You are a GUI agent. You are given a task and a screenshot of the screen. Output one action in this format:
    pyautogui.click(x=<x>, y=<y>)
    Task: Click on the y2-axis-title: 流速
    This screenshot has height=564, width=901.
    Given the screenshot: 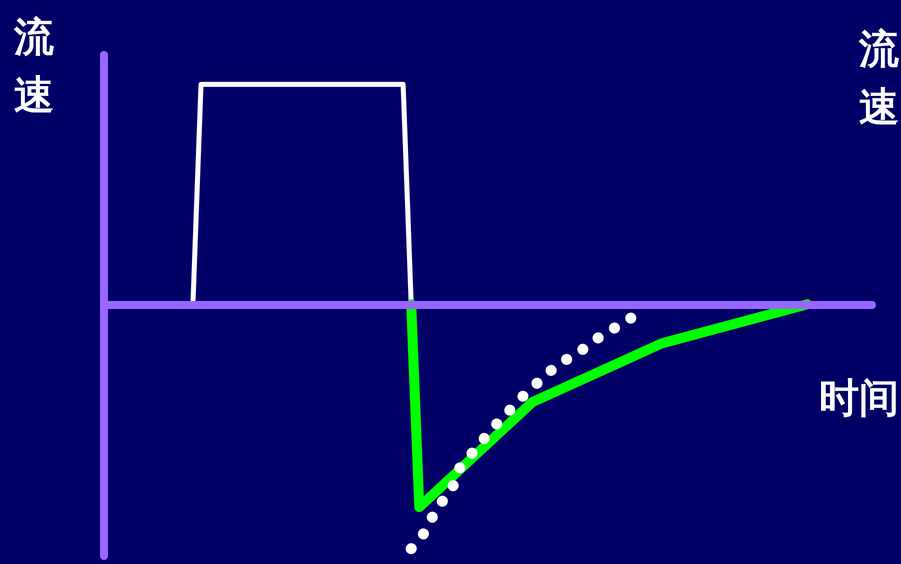 What is the action you would take?
    pyautogui.click(x=33, y=66)
    